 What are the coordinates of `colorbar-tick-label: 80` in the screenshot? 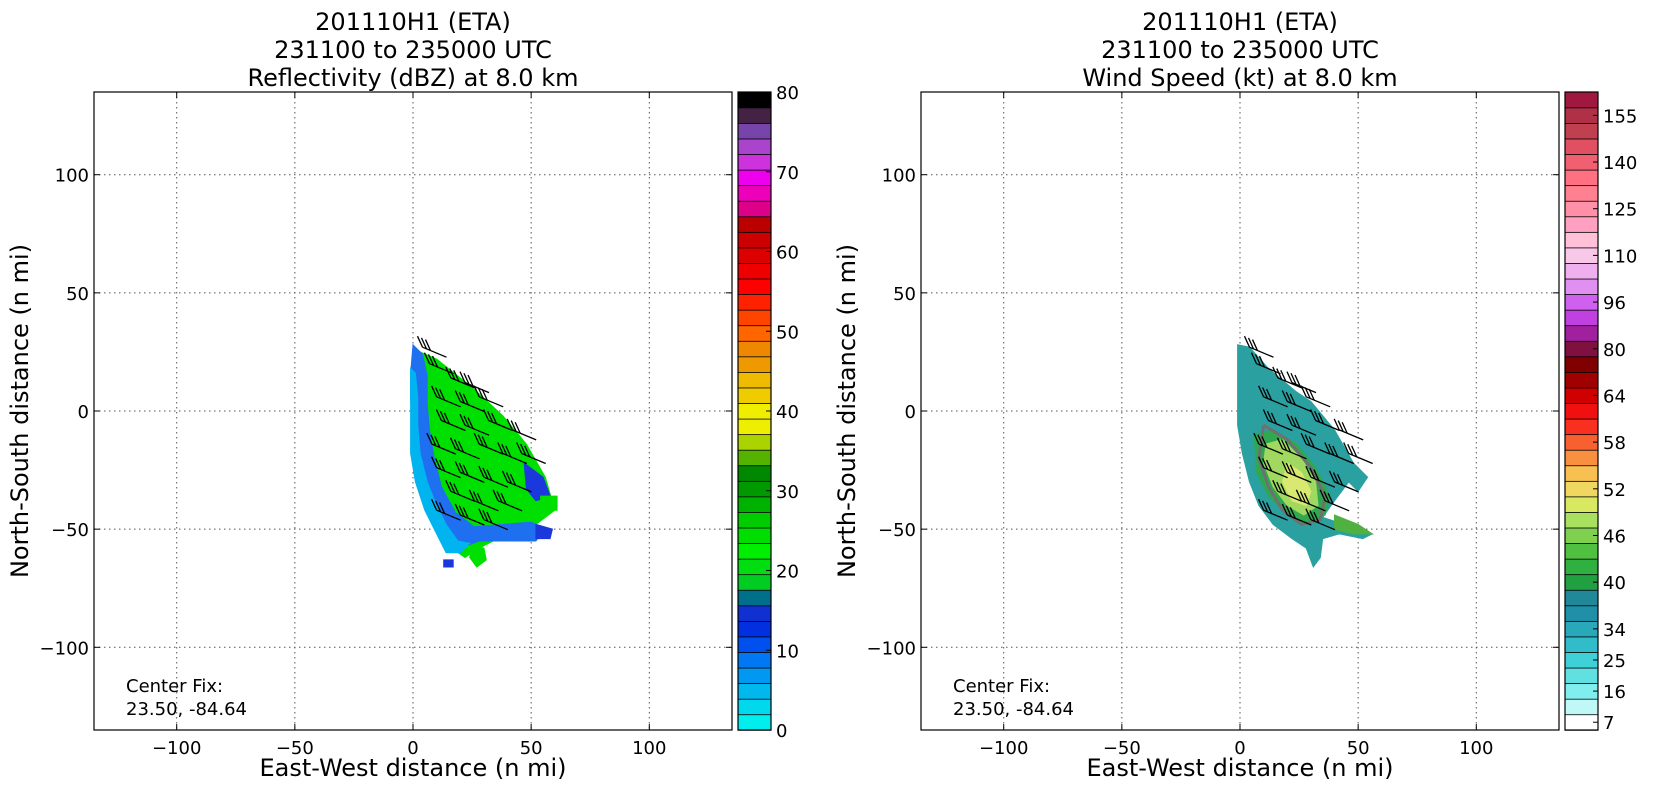 It's located at (787, 93).